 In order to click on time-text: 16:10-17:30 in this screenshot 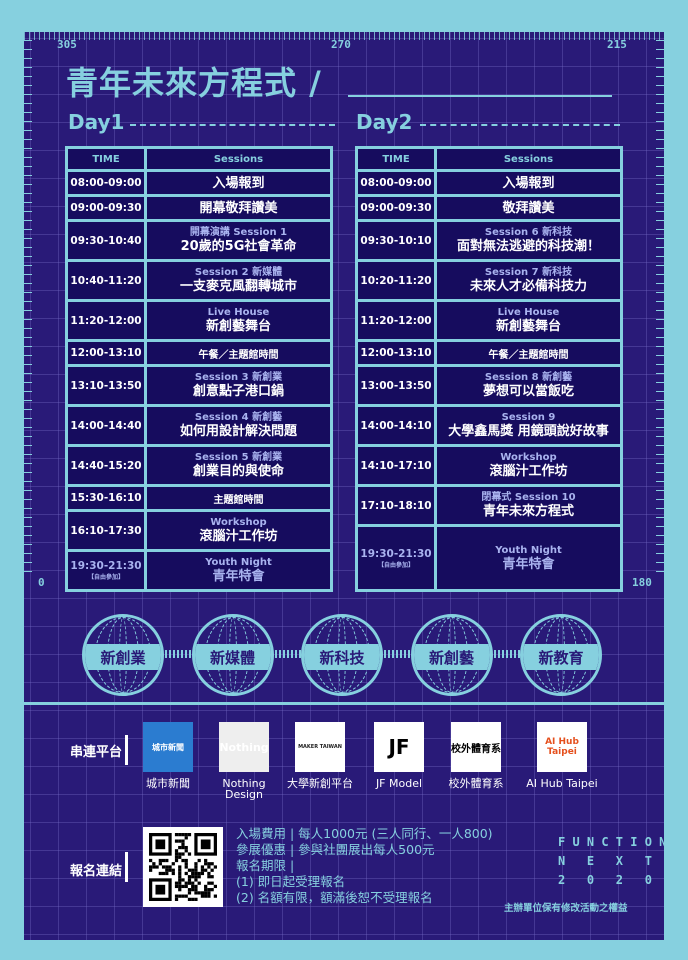, I will do `click(106, 530)`.